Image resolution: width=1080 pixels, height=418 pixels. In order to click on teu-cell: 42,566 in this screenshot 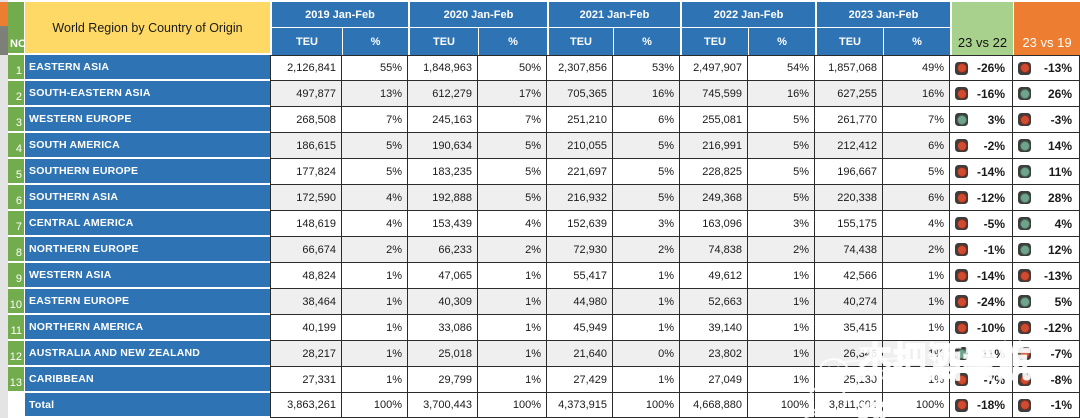, I will do `click(849, 276)`.